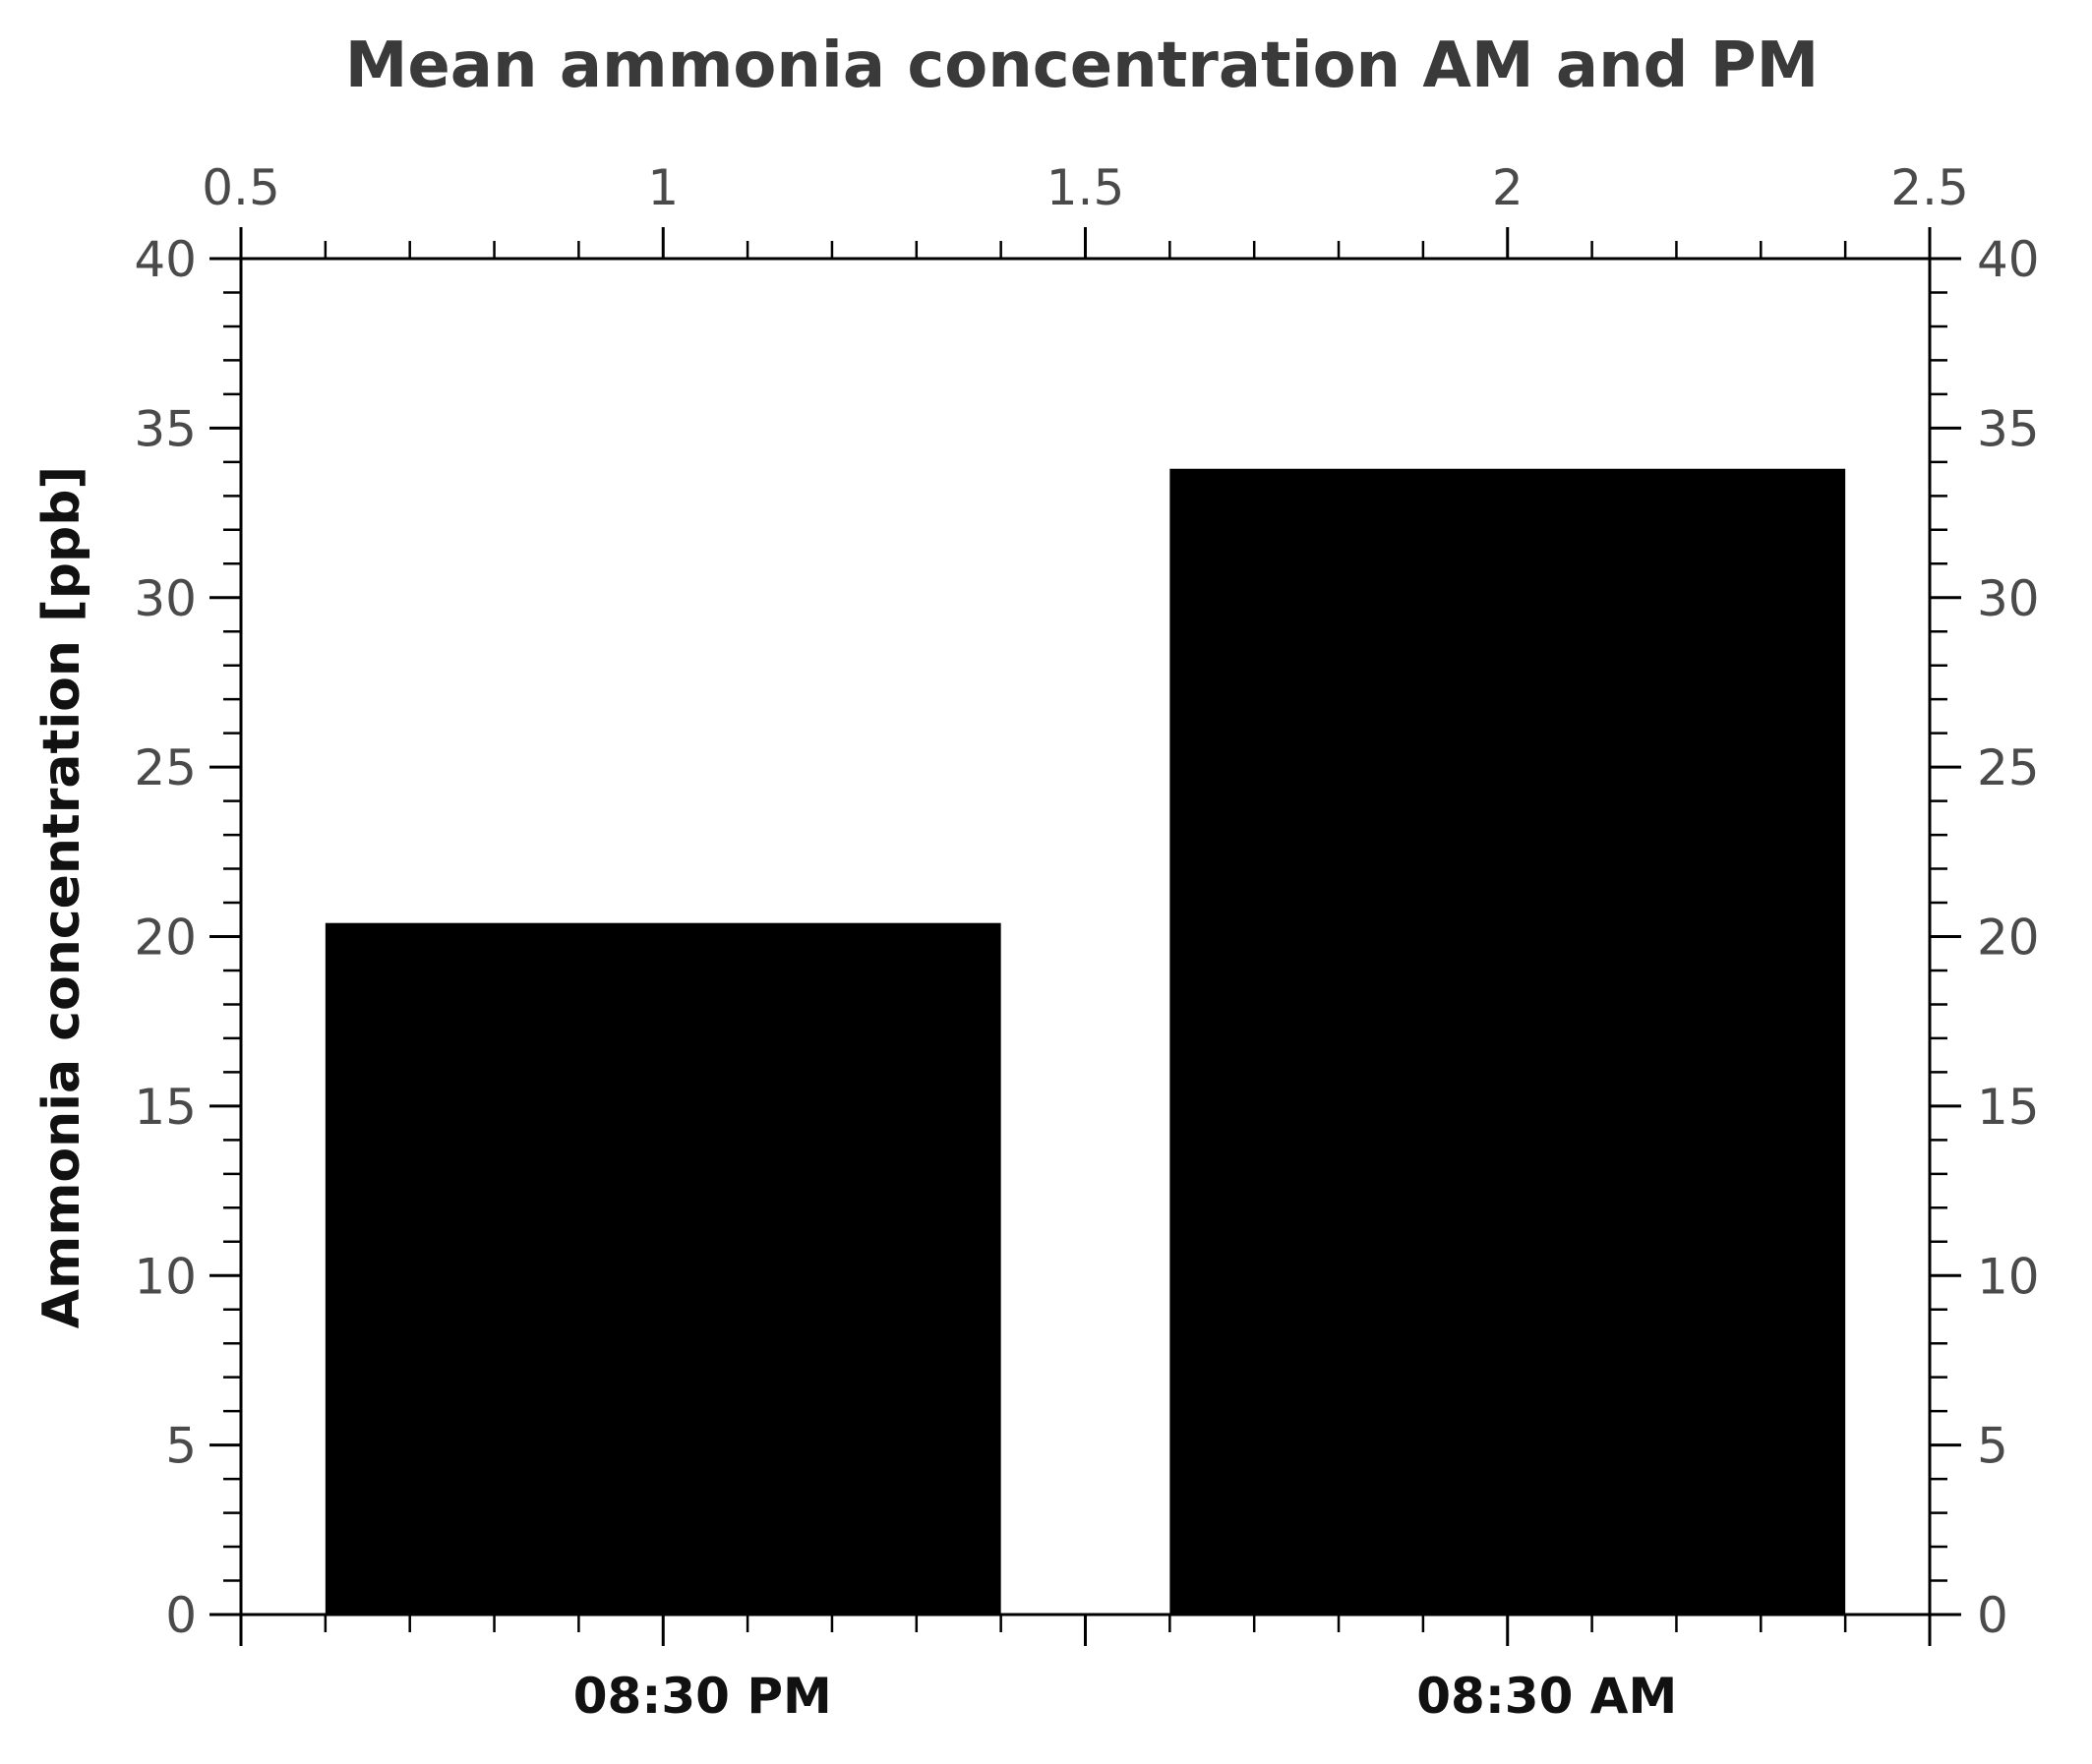 Image resolution: width=2092 pixels, height=1764 pixels. What do you see at coordinates (2009, 259) in the screenshot?
I see `y-tick-label-right: 40` at bounding box center [2009, 259].